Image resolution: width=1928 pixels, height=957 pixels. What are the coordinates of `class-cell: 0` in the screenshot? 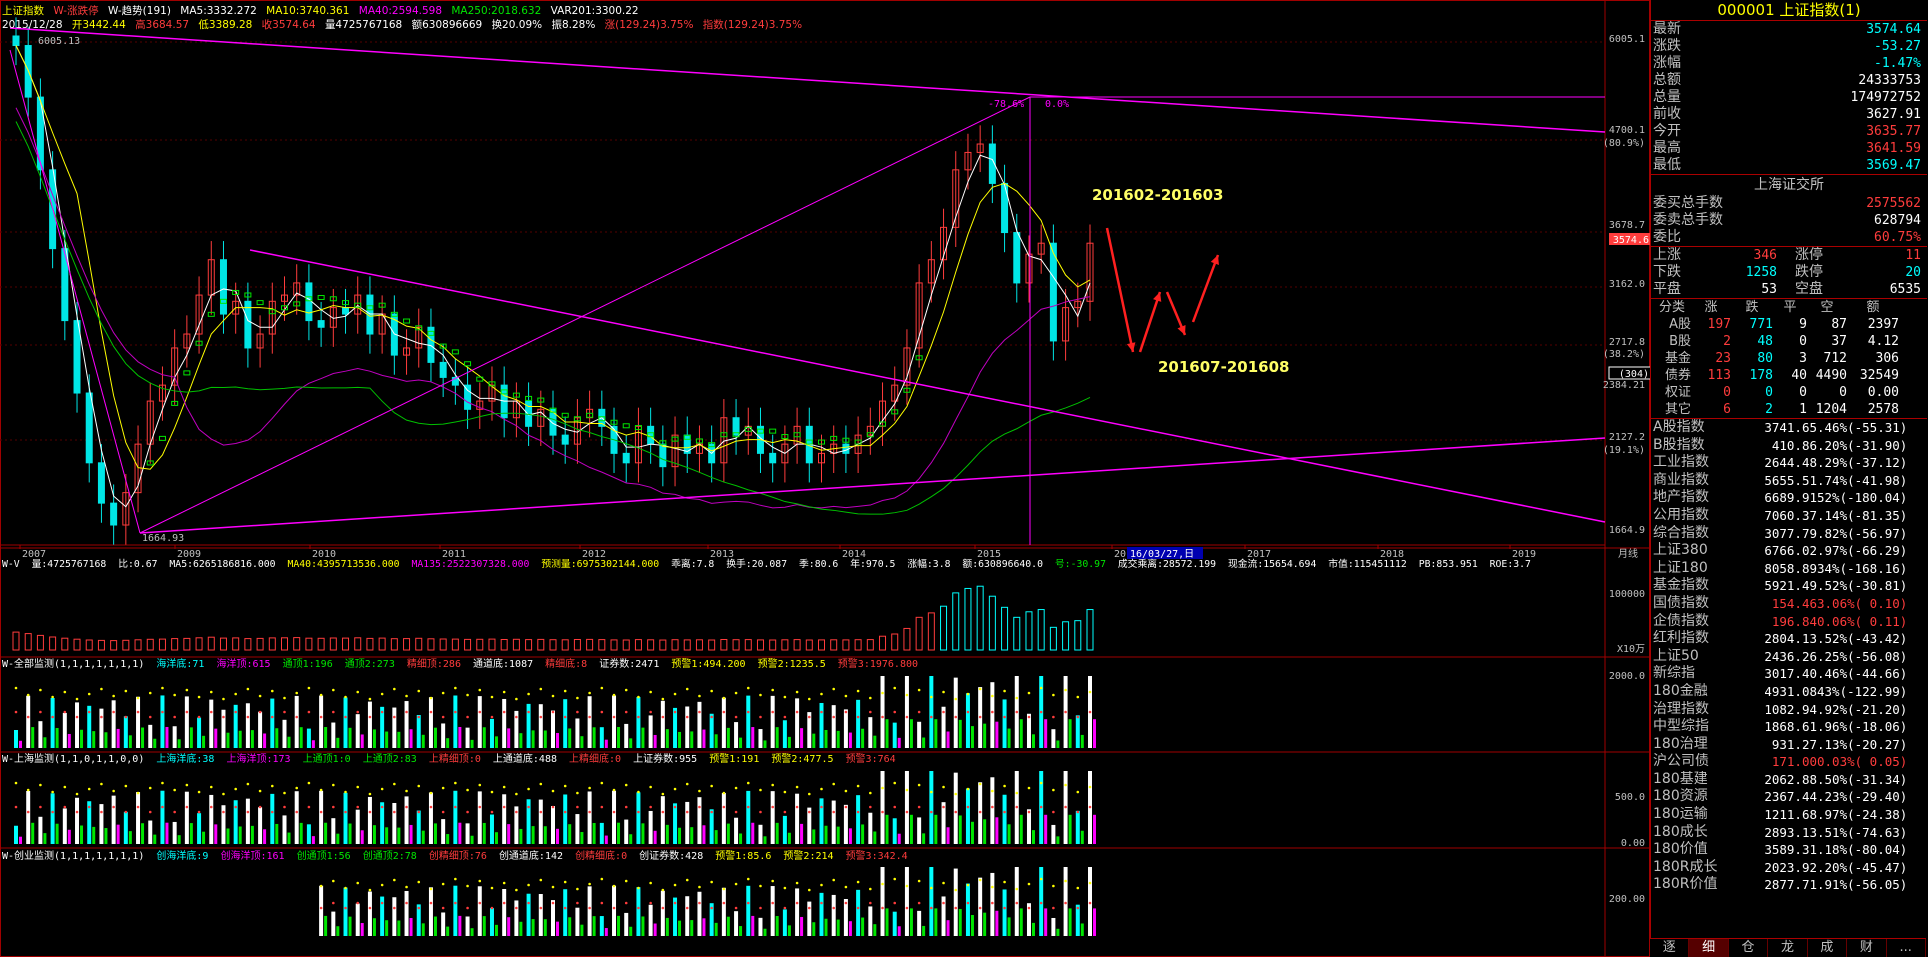 It's located at (1769, 392).